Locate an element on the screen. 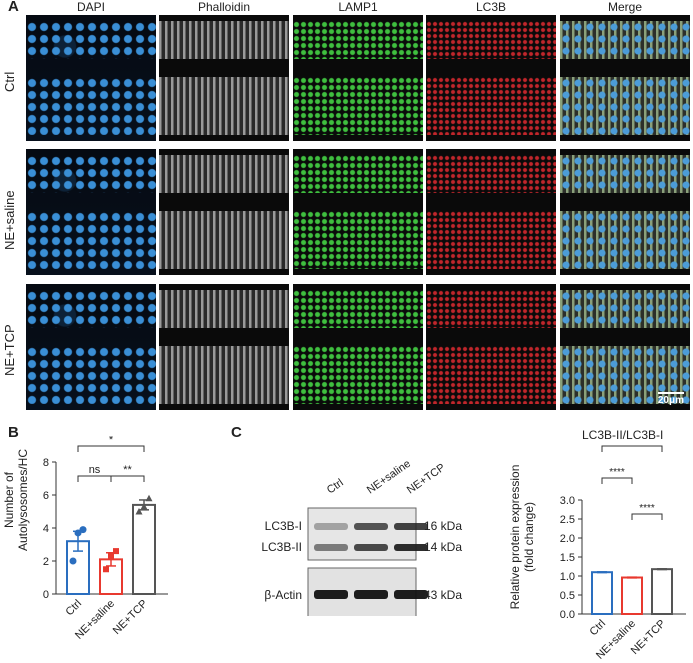 This screenshot has width=693, height=663. chart-c-y-tick-label: 2.5 is located at coordinates (567, 520).